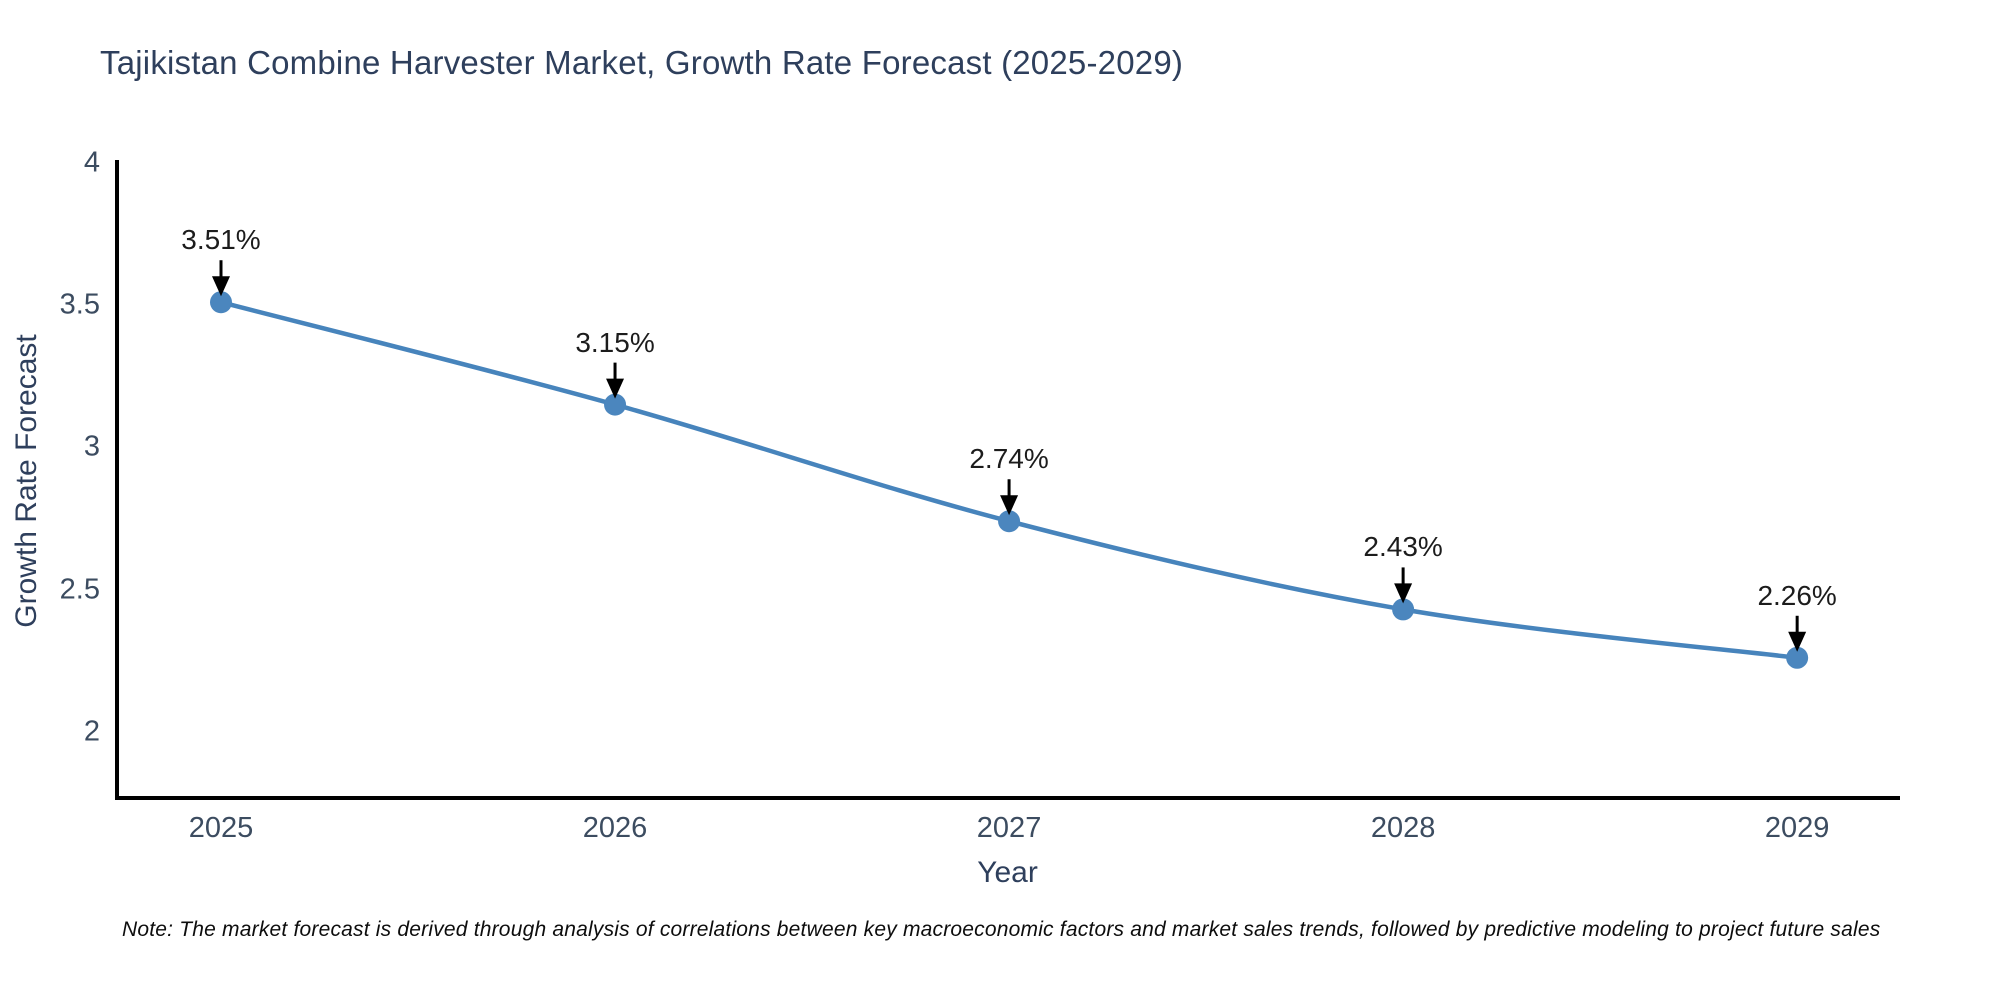  Describe the element at coordinates (615, 404) in the screenshot. I see `data-point-marker-2026` at that location.